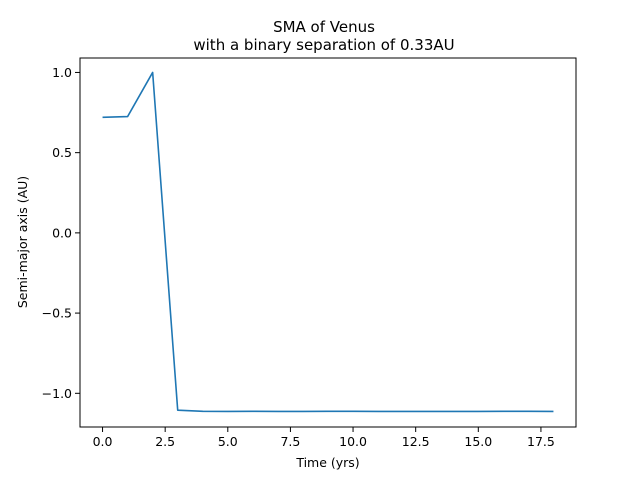 The image size is (640, 480). What do you see at coordinates (57, 393) in the screenshot?
I see `y-tick-label: −1.0` at bounding box center [57, 393].